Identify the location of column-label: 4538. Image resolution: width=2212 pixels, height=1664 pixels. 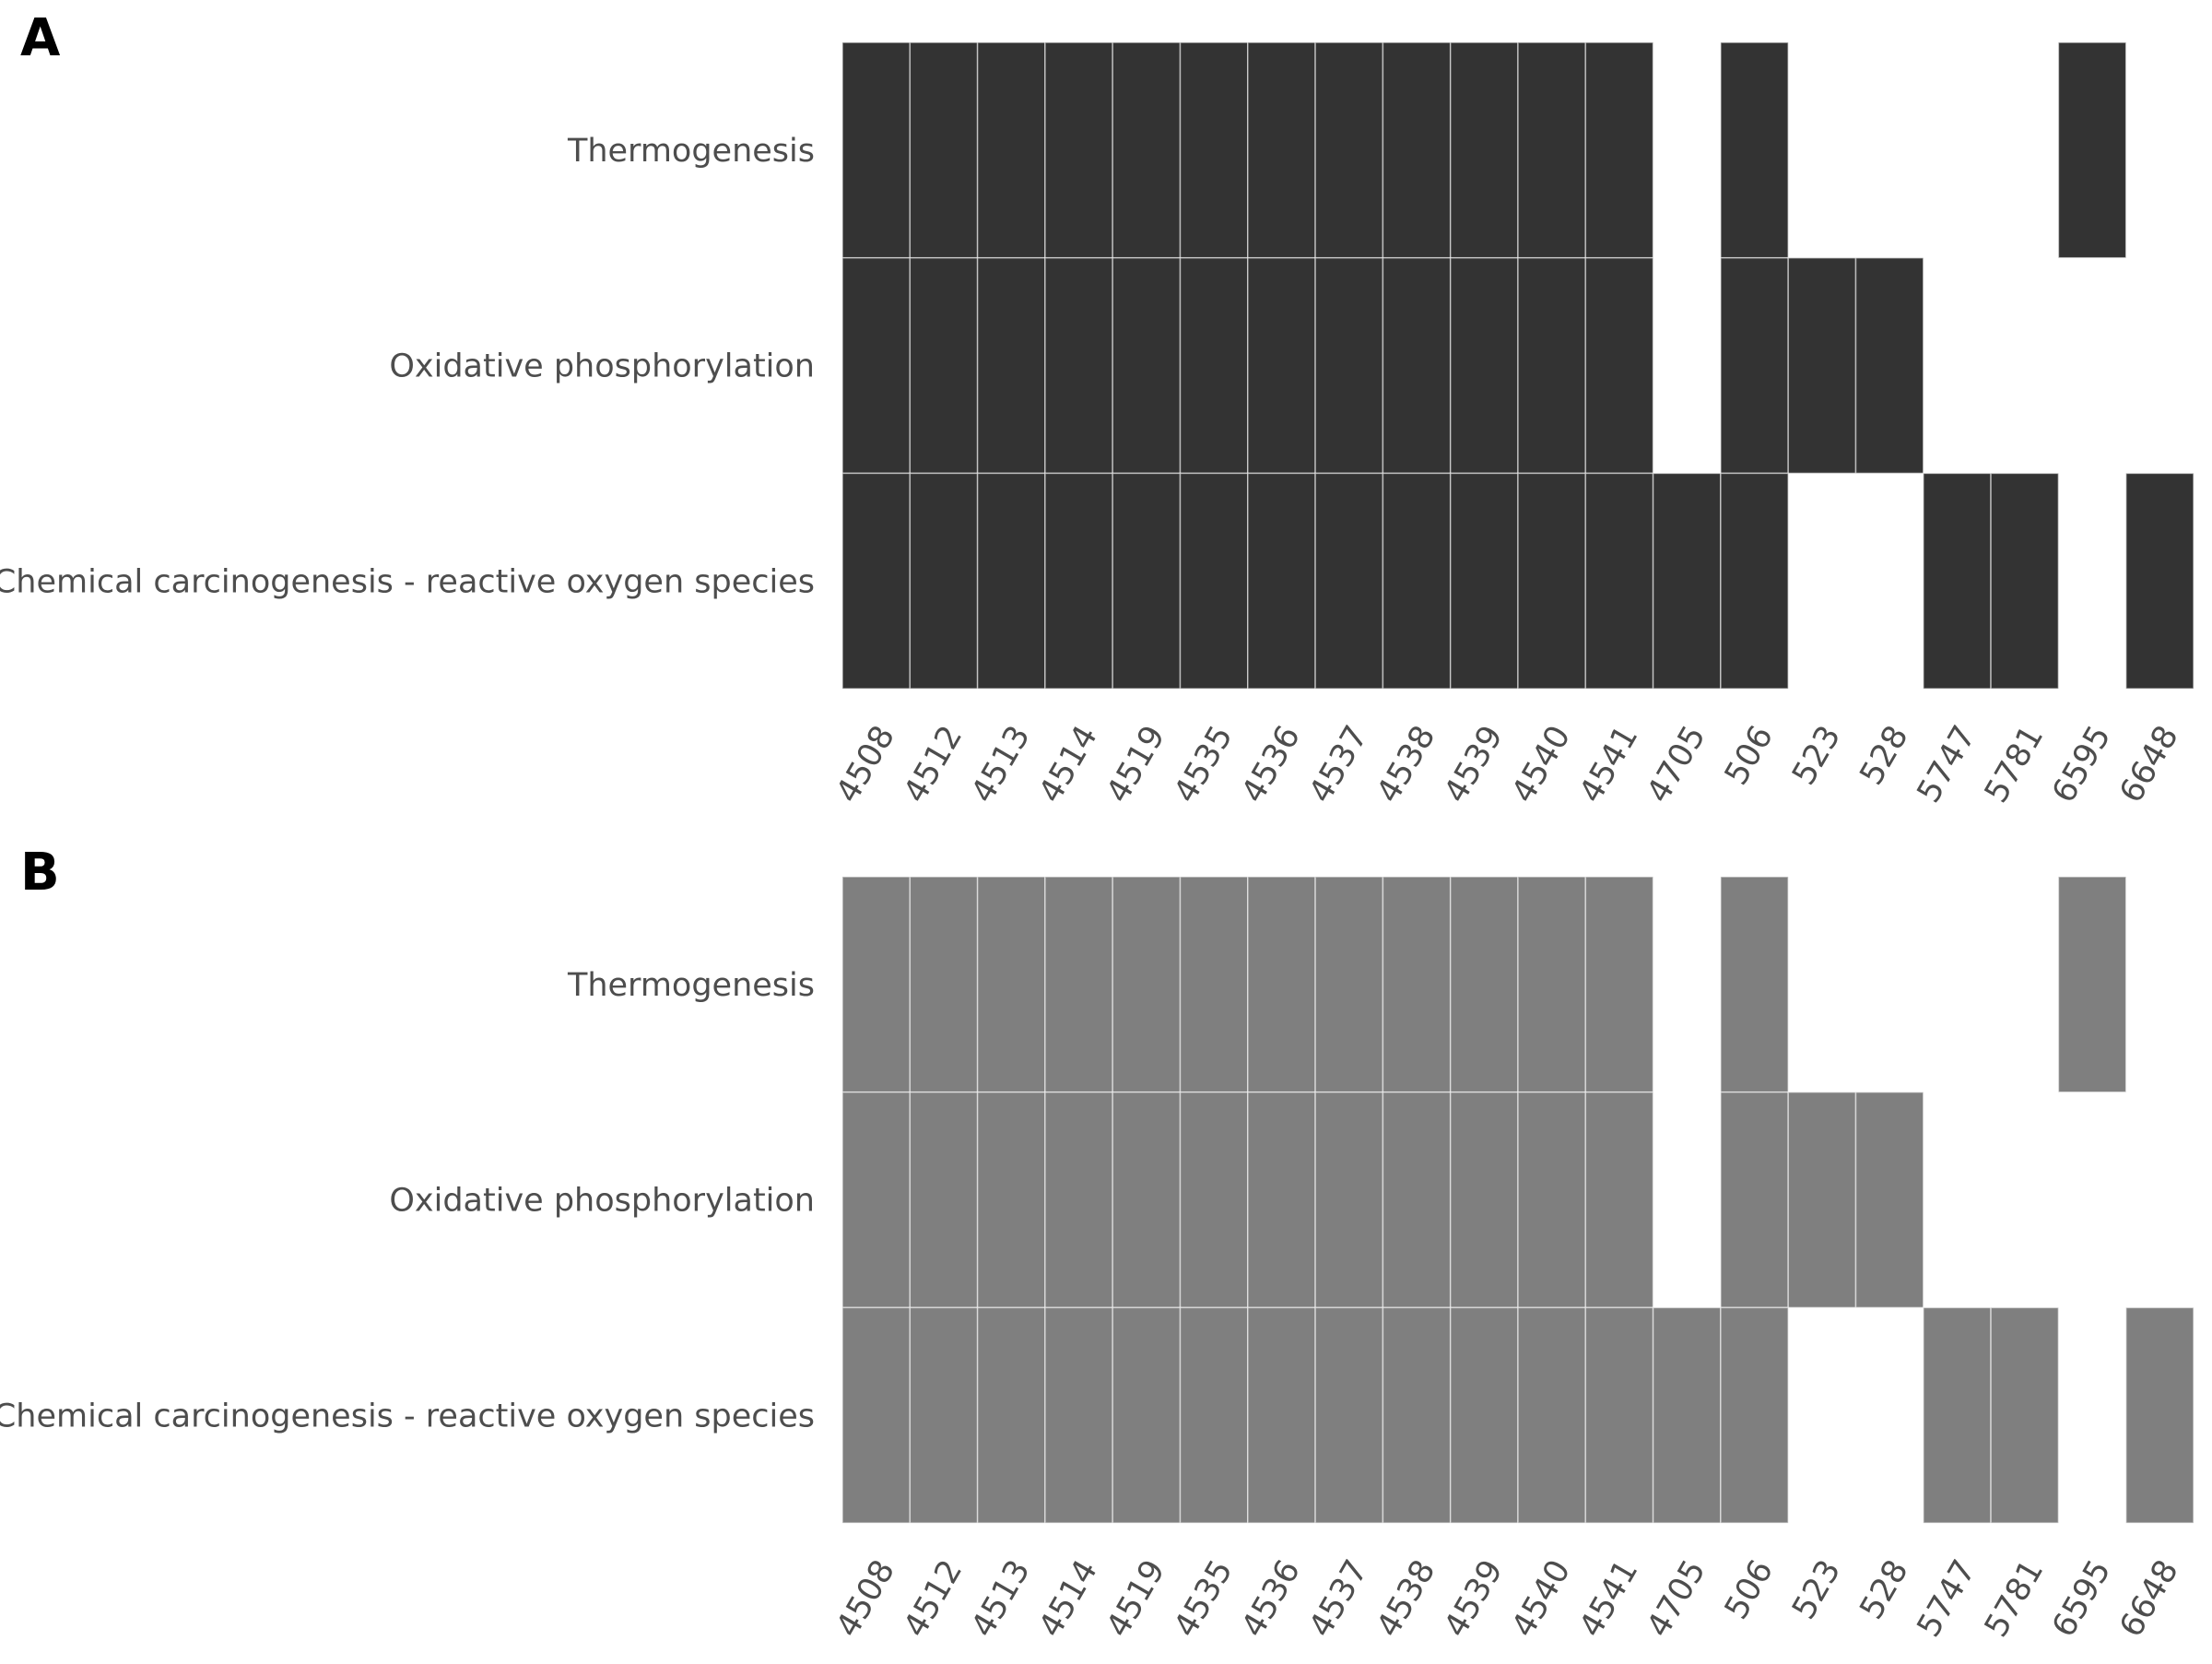
(1406, 1599).